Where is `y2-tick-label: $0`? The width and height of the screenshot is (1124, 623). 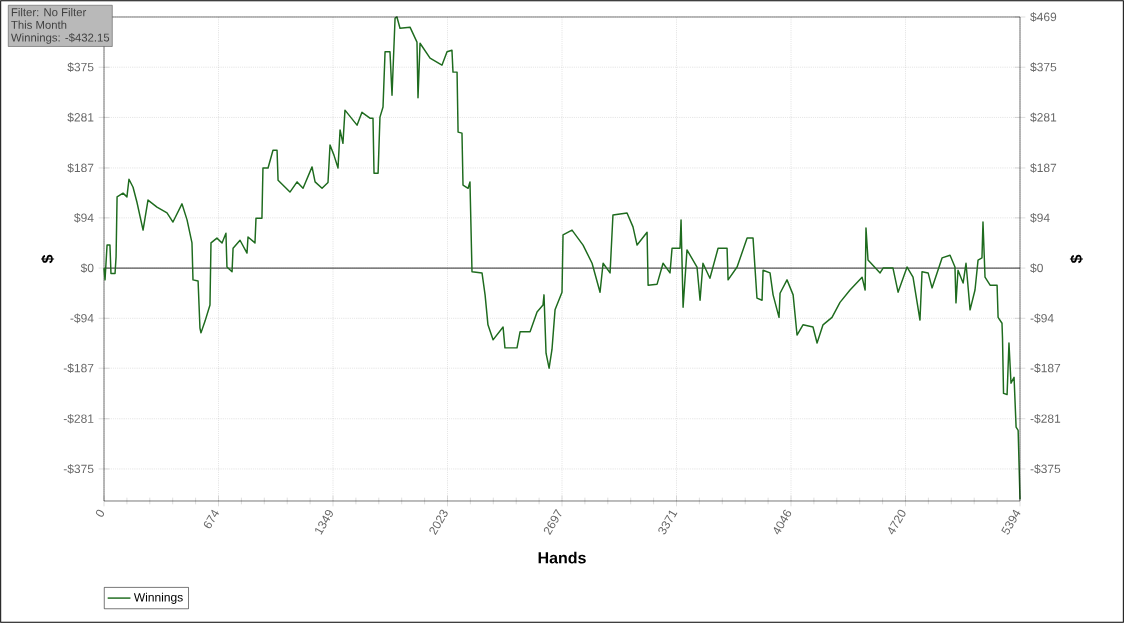
y2-tick-label: $0 is located at coordinates (1036, 268).